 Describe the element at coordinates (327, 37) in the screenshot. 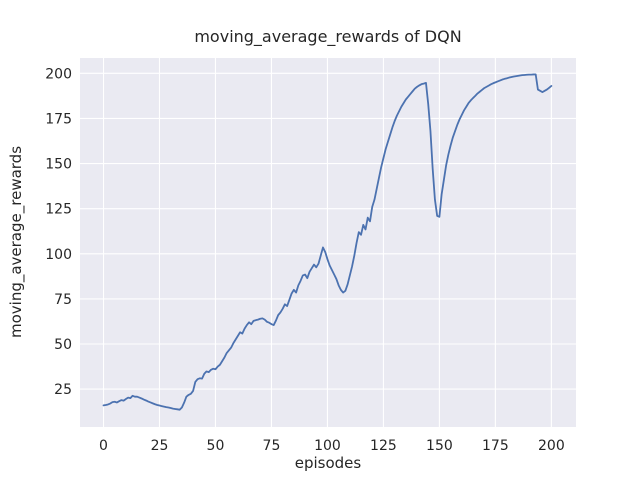

I see `chart-title: moving_average_rewards of DQN` at that location.